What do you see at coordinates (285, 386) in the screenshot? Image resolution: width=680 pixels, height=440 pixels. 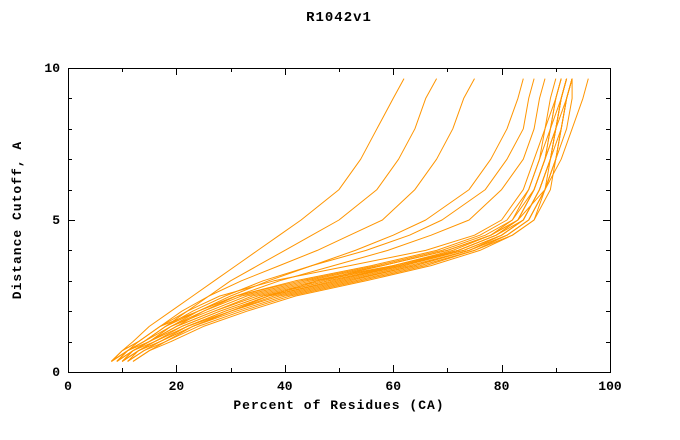 I see `svg-text: 40` at bounding box center [285, 386].